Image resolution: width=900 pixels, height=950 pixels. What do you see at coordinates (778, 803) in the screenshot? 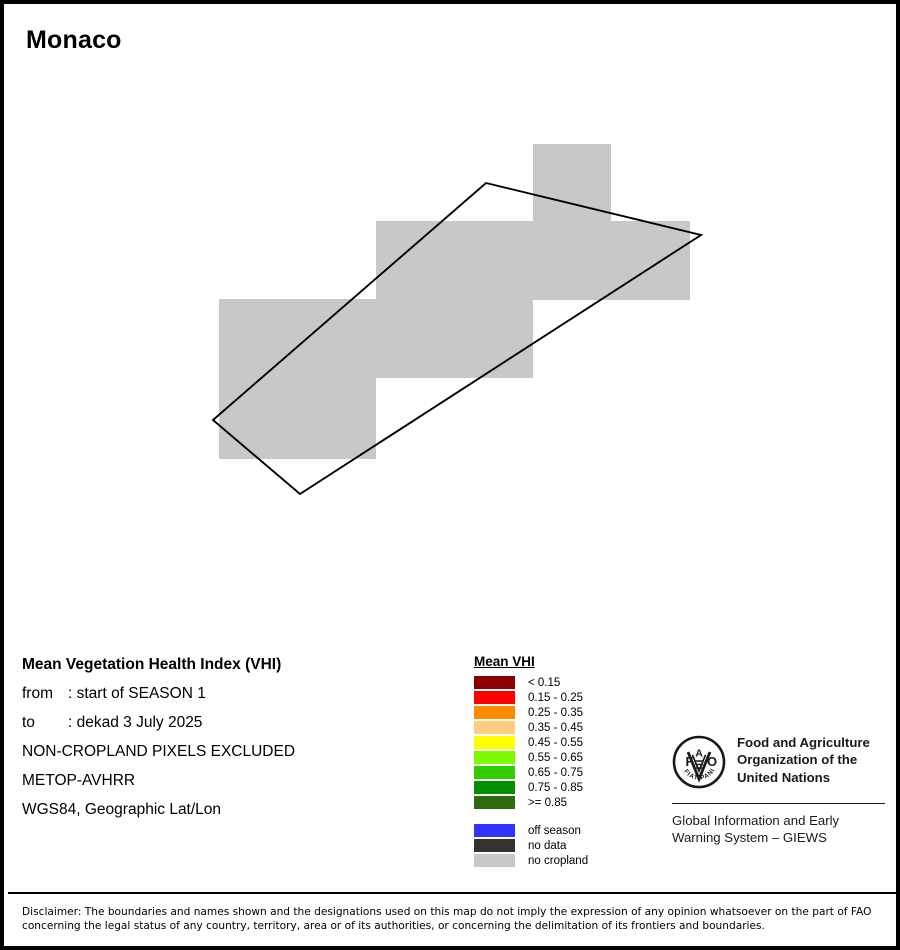
I see `fao-divider` at bounding box center [778, 803].